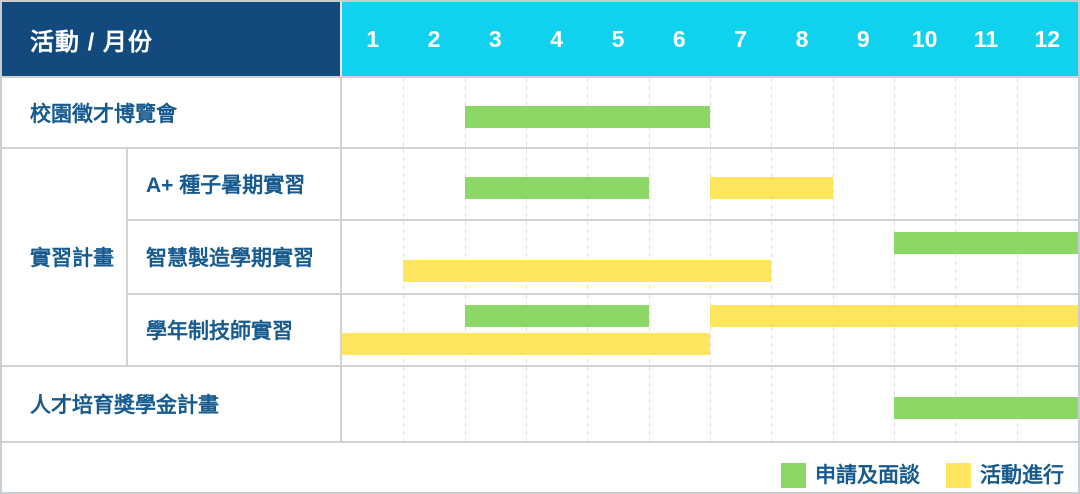  What do you see at coordinates (924, 38) in the screenshot?
I see `month-label-10: 10` at bounding box center [924, 38].